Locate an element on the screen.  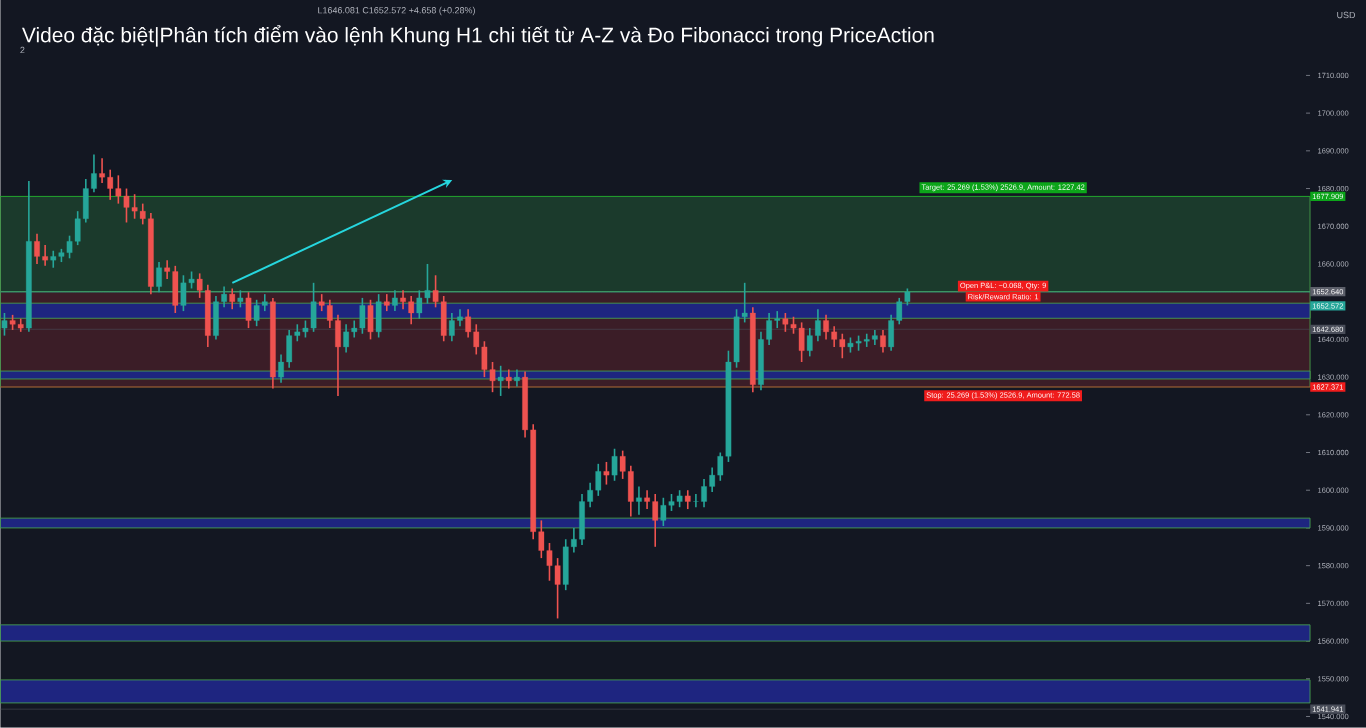
text: Video đặc biệt|Phân tích điểm vào lệnh Khung H1 chi tiết từ A-Z và Đo Fibonacci trong PriceAction is located at coordinates (478, 36).